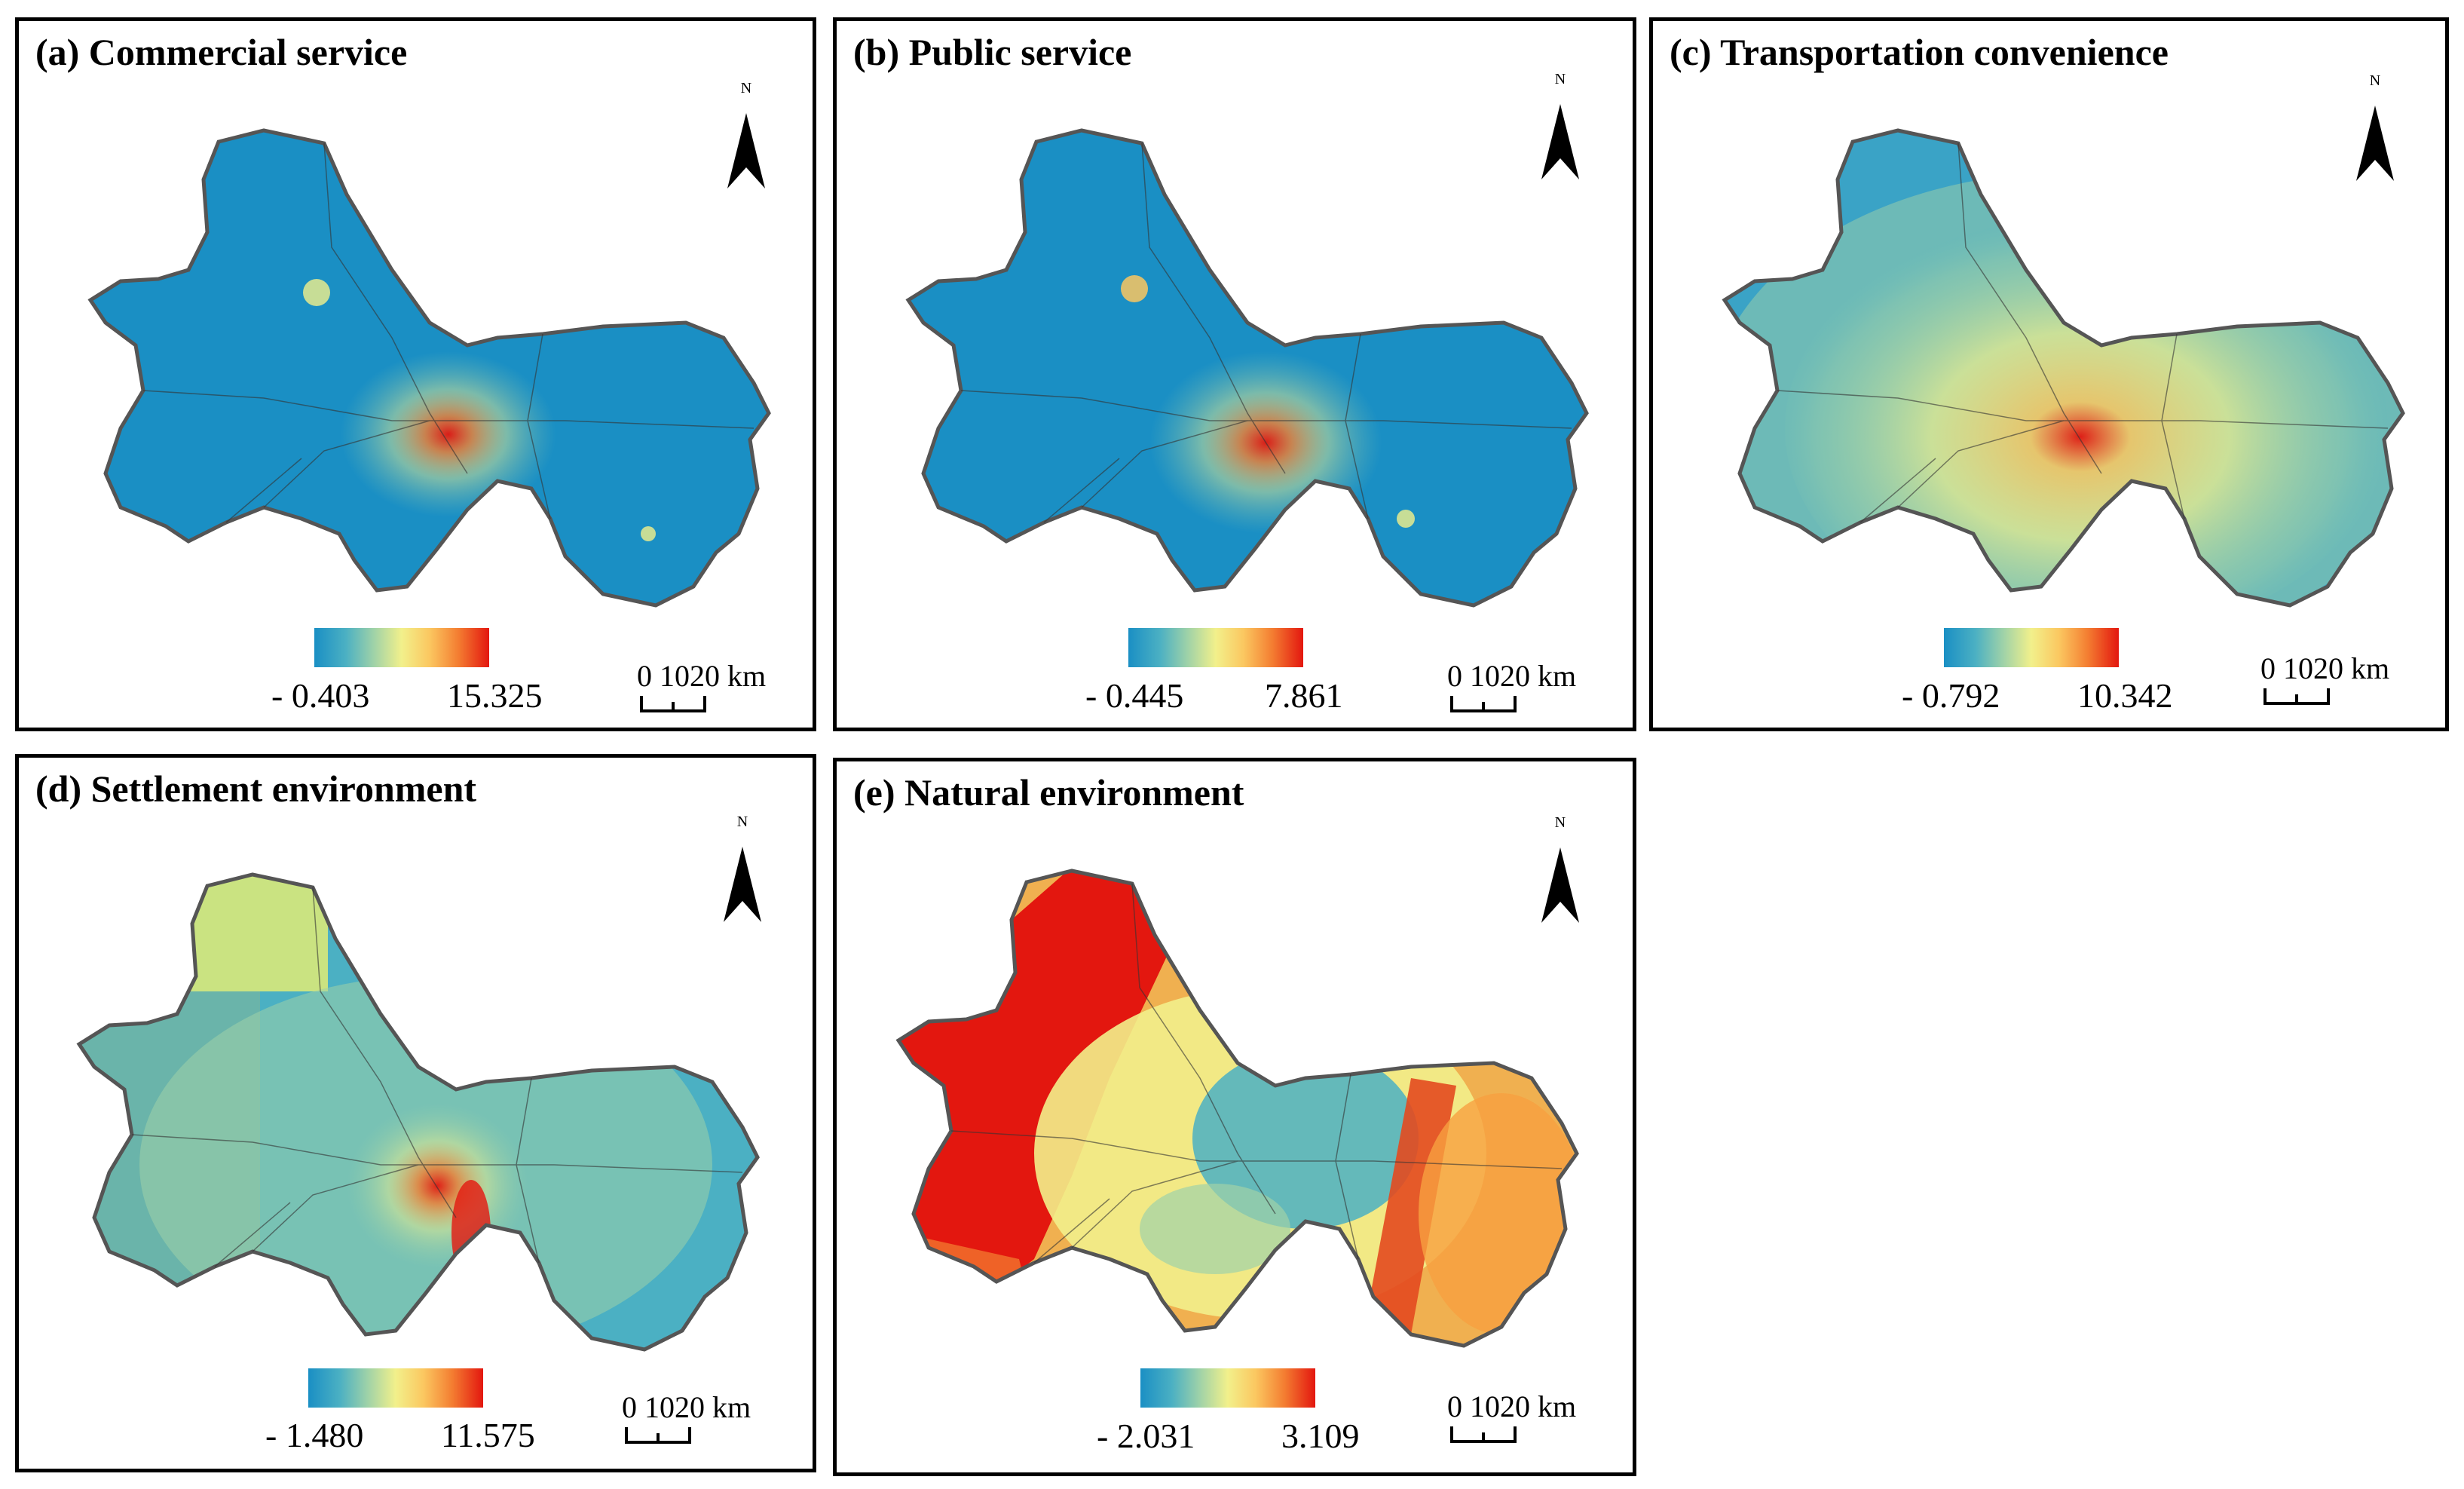 This screenshot has height=1489, width=2464. Describe the element at coordinates (314, 1435) in the screenshot. I see `legend-min-label: - 1.480` at that location.